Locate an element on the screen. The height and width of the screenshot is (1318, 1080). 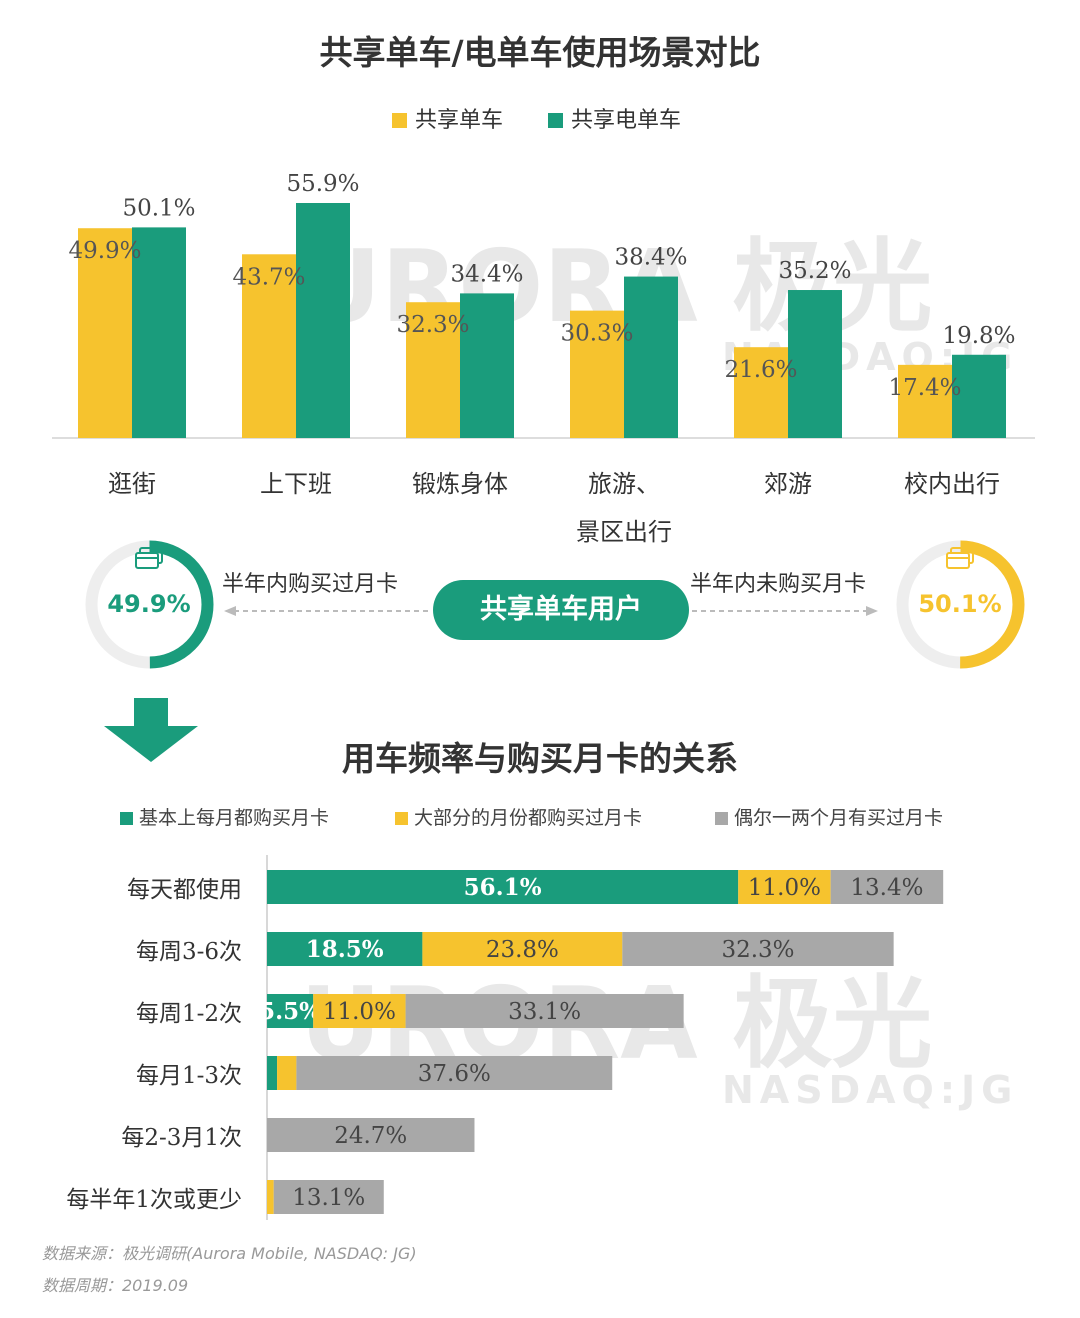
legend-item-most-months: 大部分的月份都购买过月卡 is located at coordinates (518, 816).